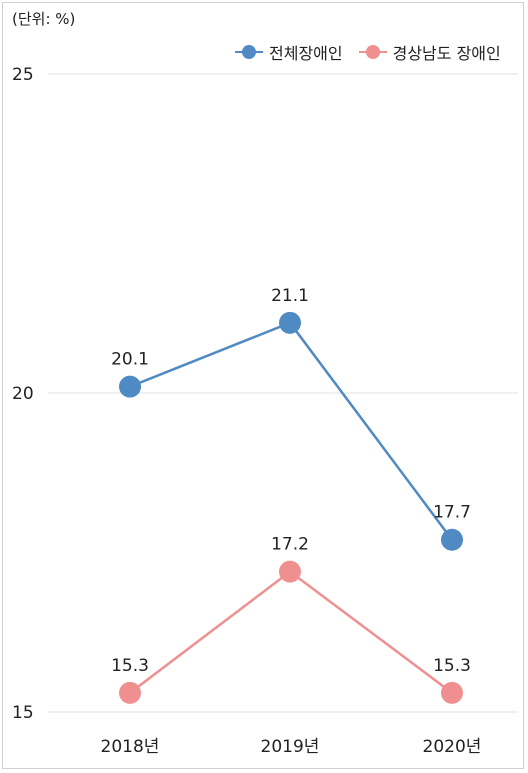  What do you see at coordinates (446, 53) in the screenshot?
I see `legend-label-series-2: 경상남도 장애인` at bounding box center [446, 53].